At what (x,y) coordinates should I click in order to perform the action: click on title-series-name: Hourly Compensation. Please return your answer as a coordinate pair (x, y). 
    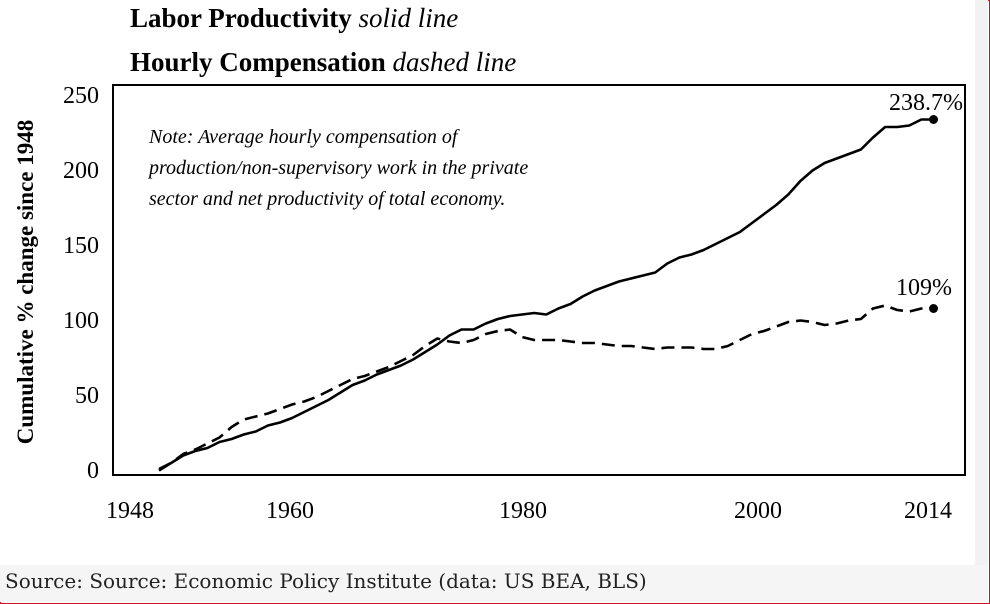
    Looking at the image, I should click on (261, 62).